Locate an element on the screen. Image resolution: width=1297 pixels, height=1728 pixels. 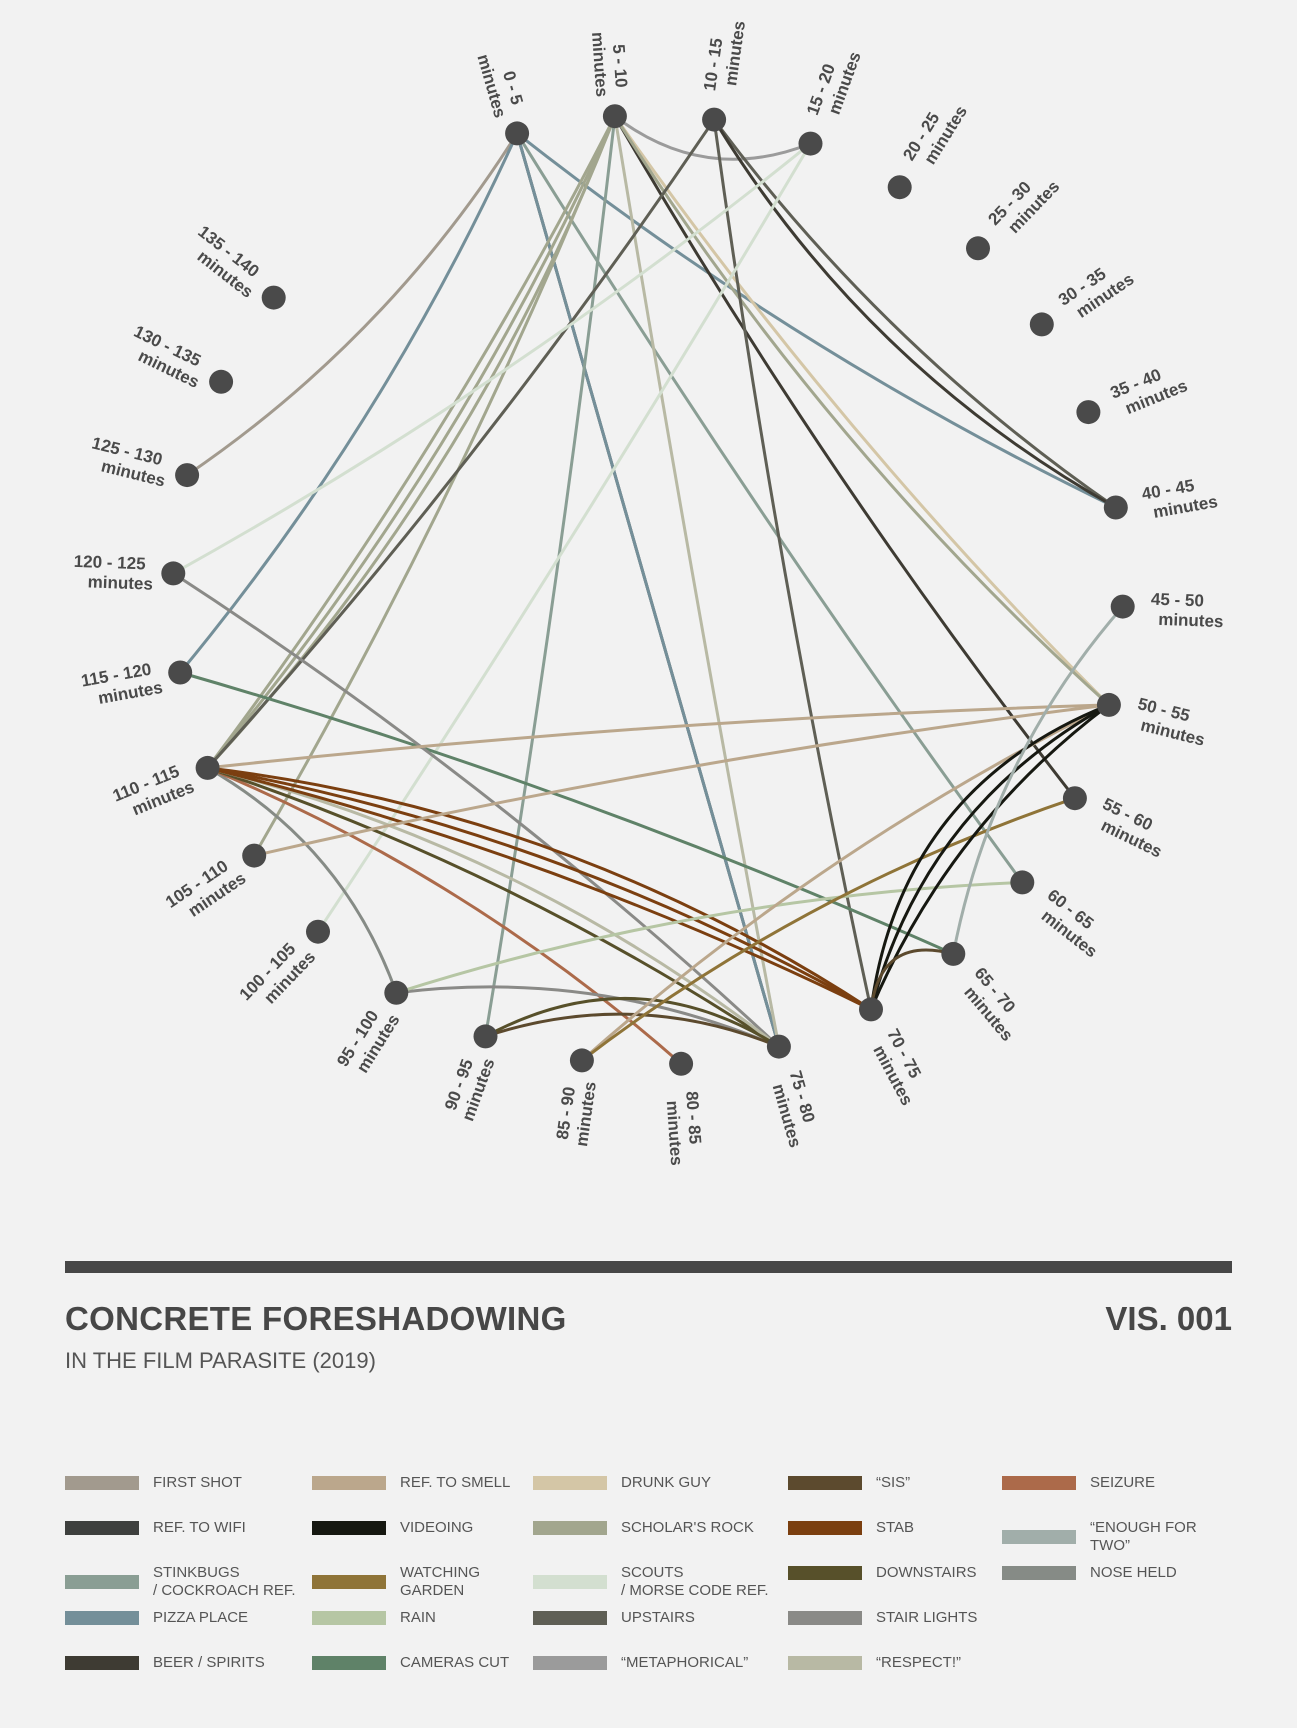
legend-item-beer: BEER / SPIRITS is located at coordinates (184, 1663).